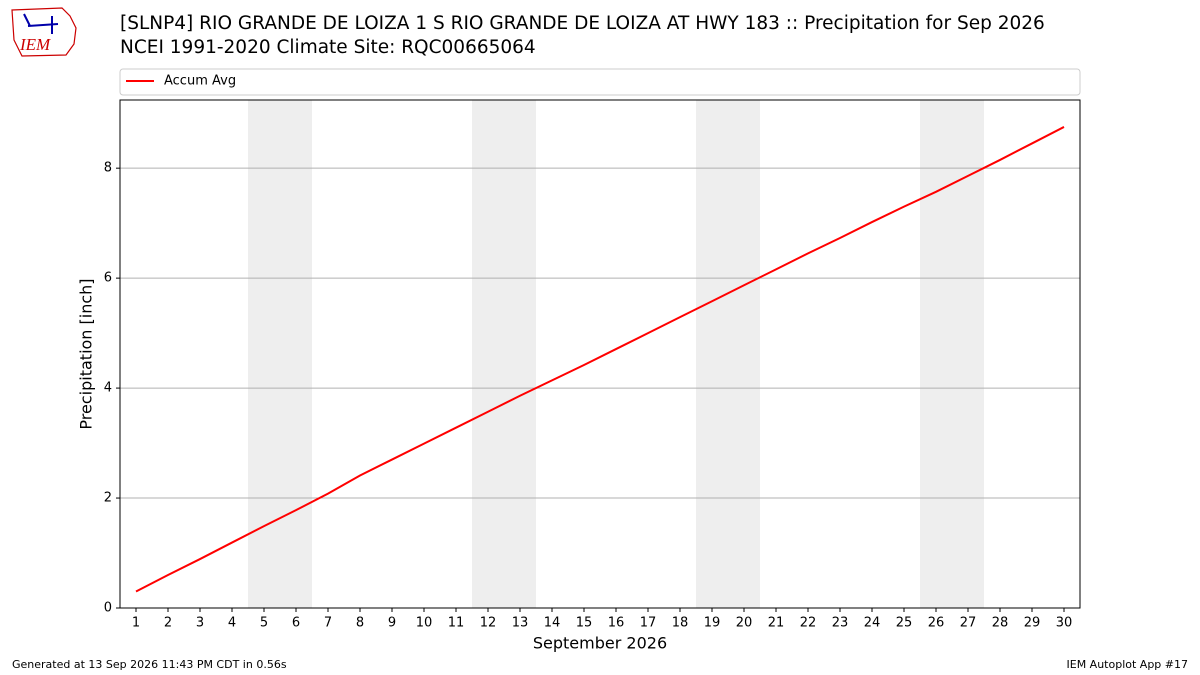 This screenshot has height=675, width=1200. Describe the element at coordinates (44, 32) in the screenshot. I see `logo: IEM` at that location.